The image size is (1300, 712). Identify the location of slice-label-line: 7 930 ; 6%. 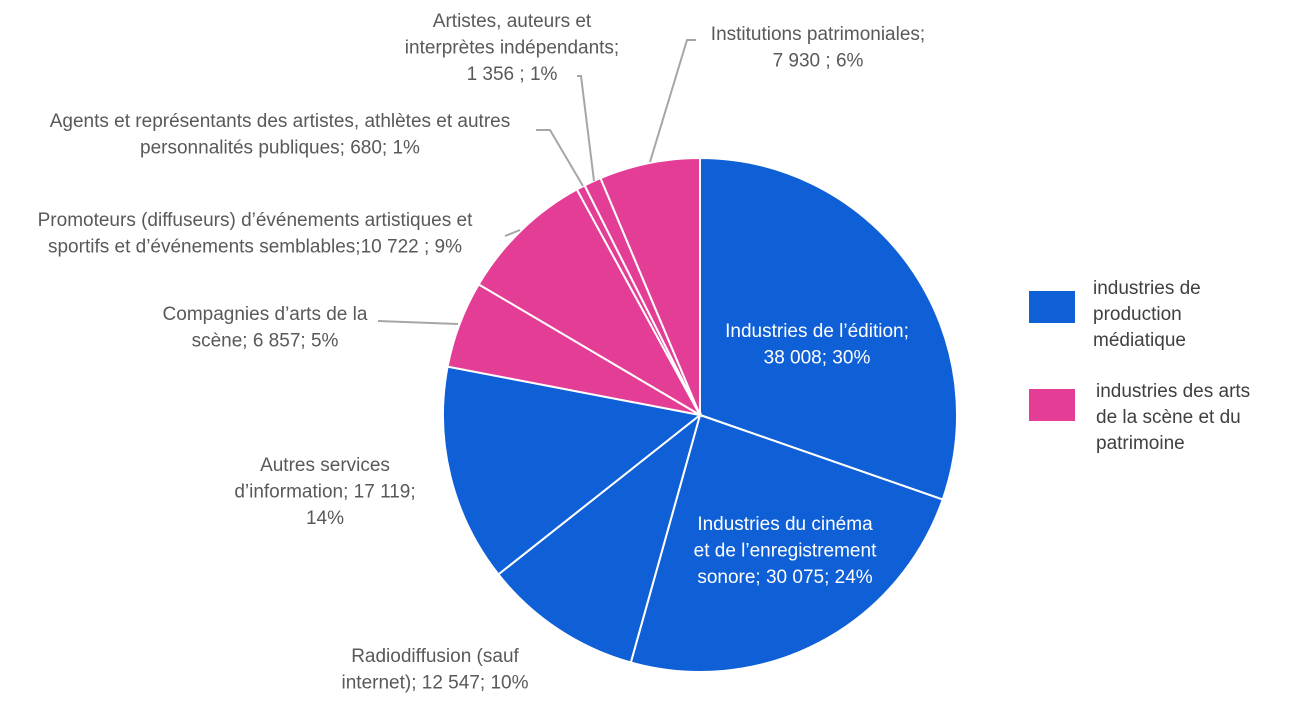
(818, 61).